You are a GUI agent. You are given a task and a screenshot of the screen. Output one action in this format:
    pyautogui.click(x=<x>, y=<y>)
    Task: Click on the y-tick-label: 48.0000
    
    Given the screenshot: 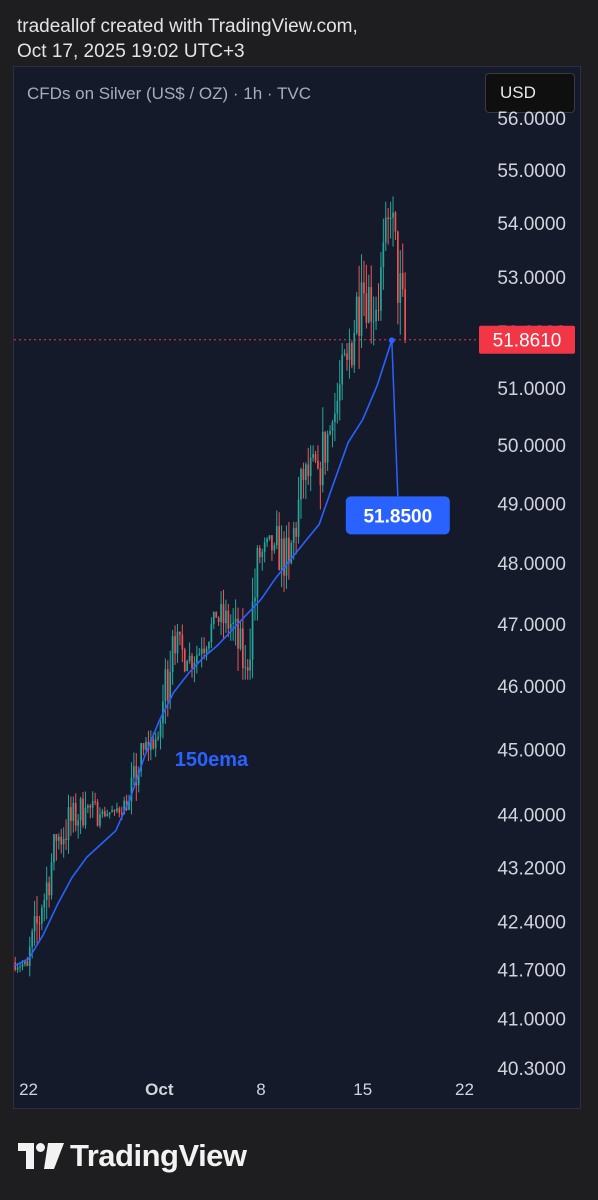 What is the action you would take?
    pyautogui.click(x=531, y=564)
    